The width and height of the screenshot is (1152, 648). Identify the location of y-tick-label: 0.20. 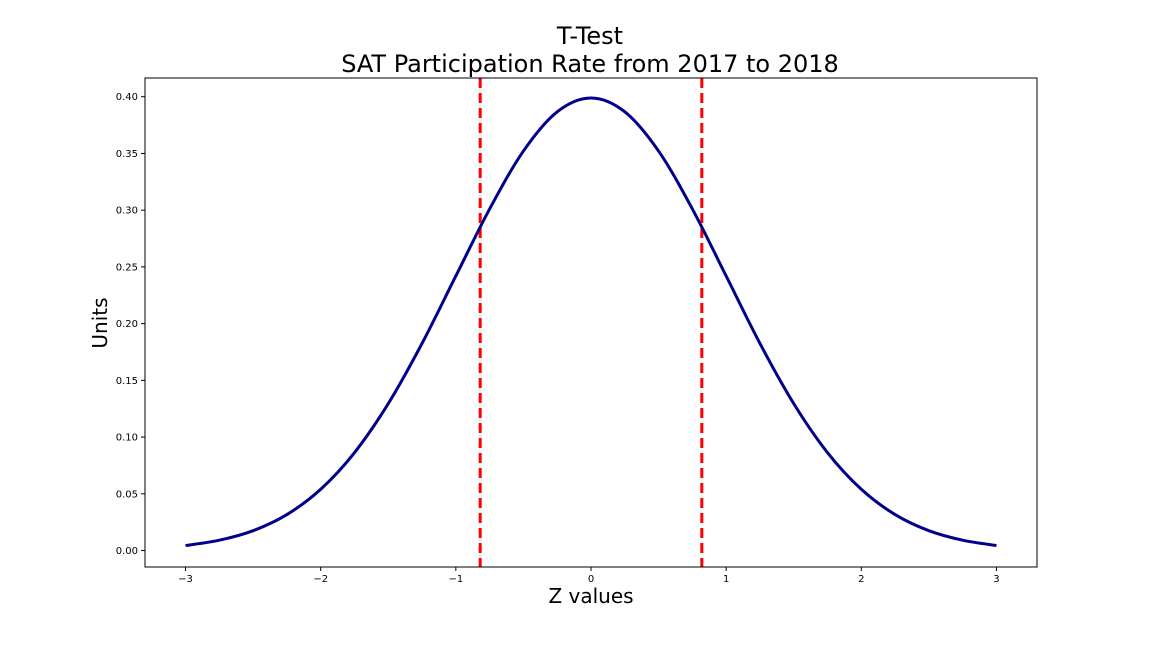
(127, 324).